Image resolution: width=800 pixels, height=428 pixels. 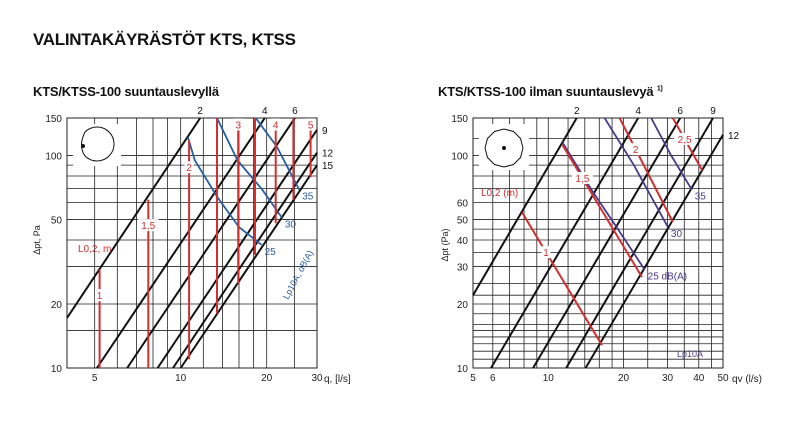 I want to click on x-tick-label: 50, so click(x=723, y=378).